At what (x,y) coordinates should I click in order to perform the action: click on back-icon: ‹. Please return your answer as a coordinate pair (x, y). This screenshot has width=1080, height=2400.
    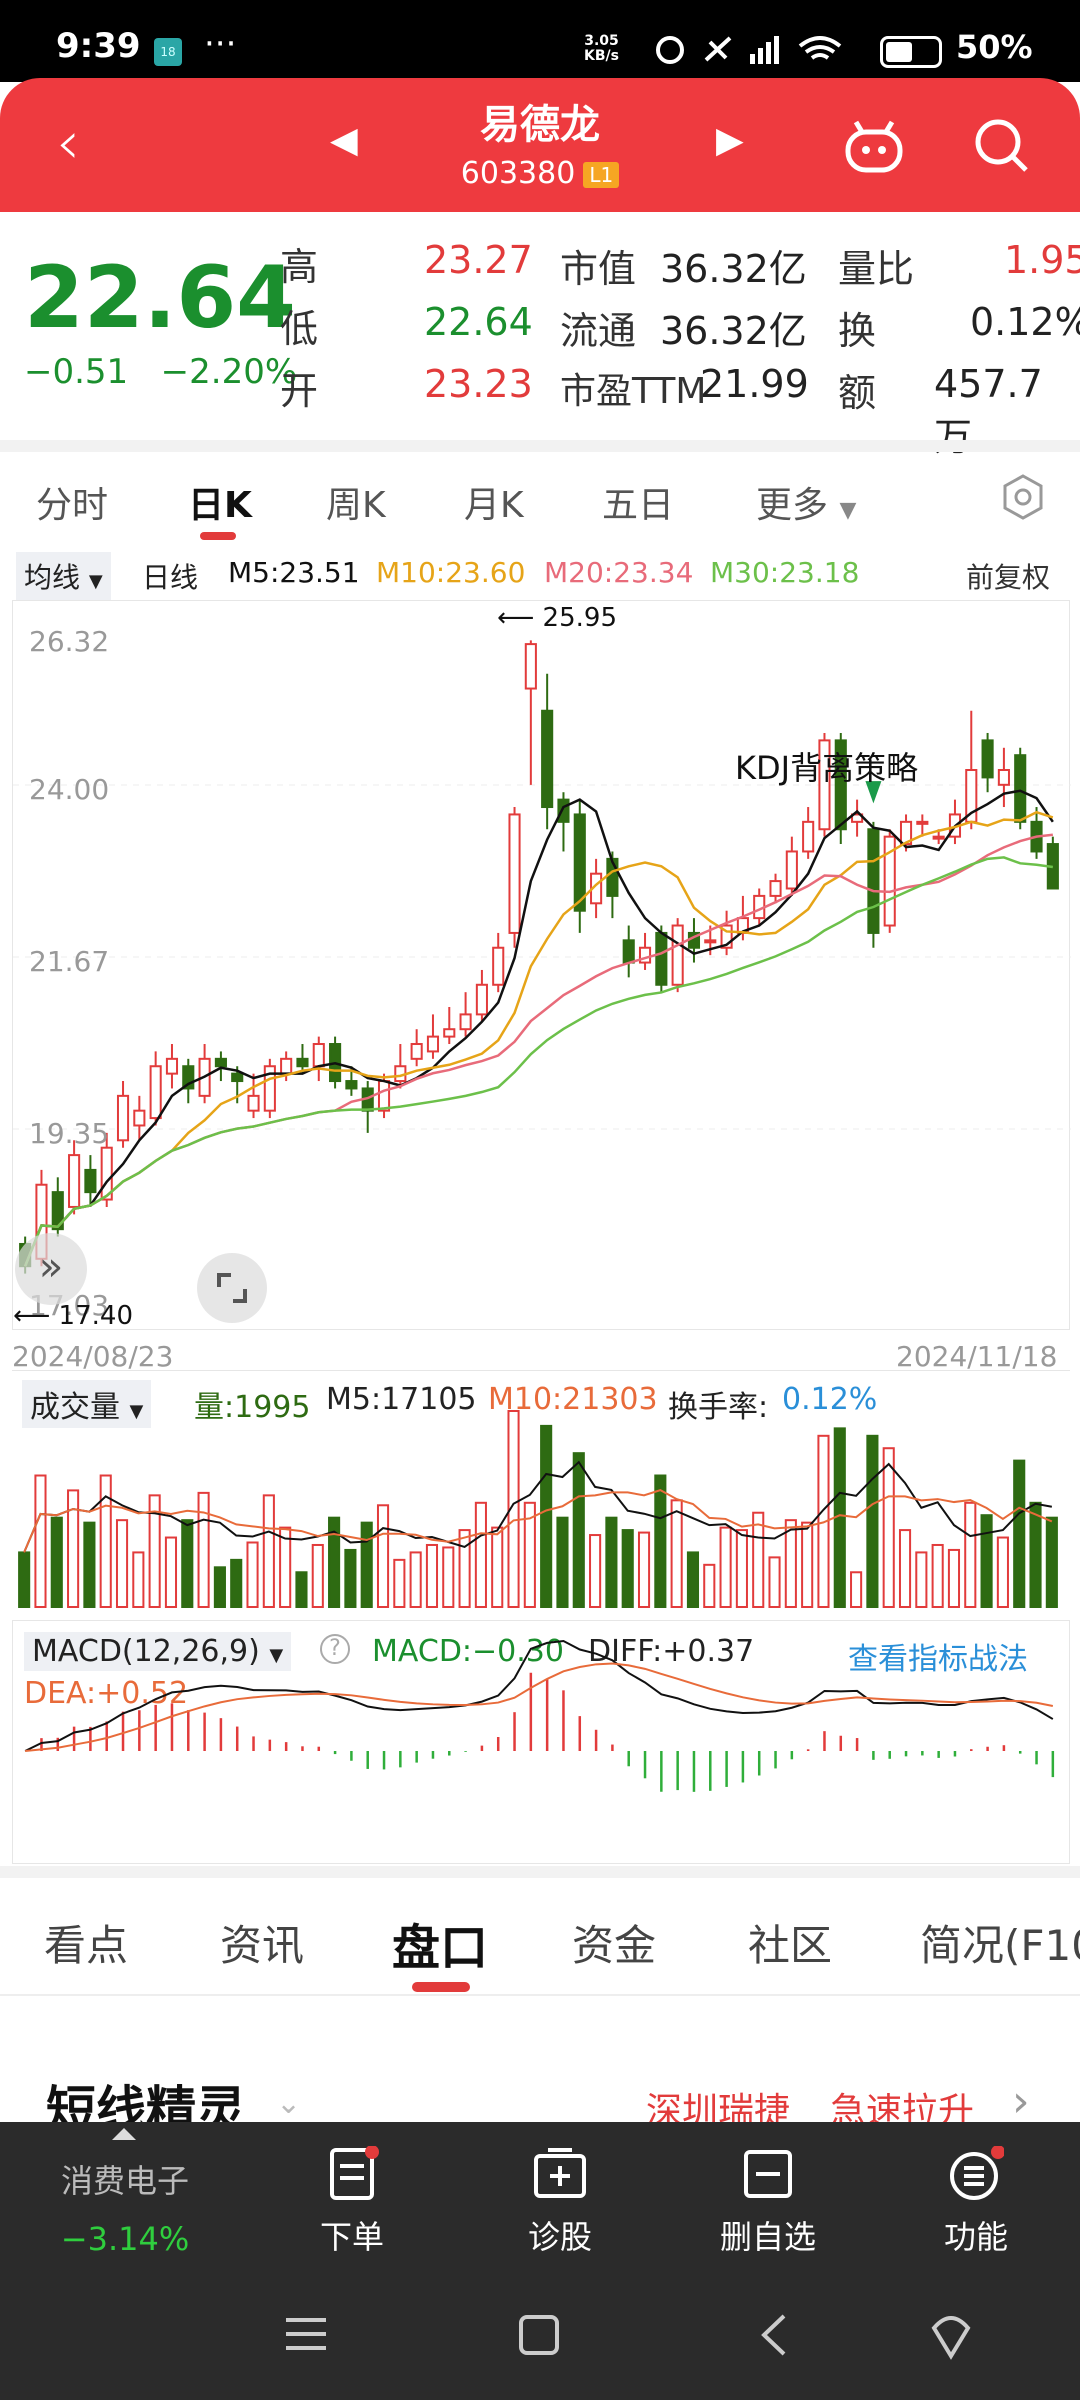
    Looking at the image, I should click on (68, 143).